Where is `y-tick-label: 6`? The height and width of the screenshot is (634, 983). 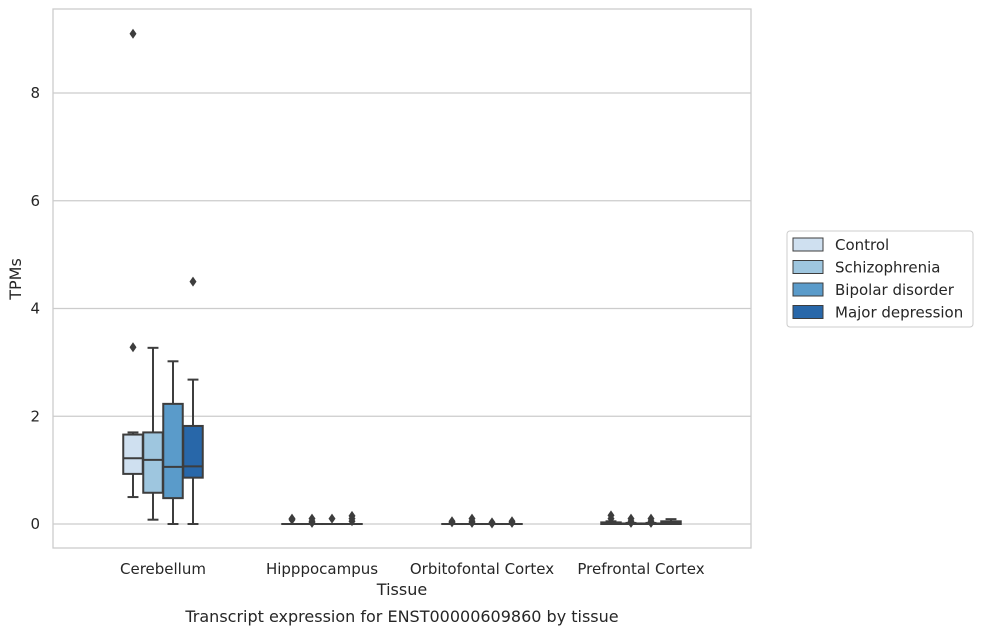
y-tick-label: 6 is located at coordinates (35, 201).